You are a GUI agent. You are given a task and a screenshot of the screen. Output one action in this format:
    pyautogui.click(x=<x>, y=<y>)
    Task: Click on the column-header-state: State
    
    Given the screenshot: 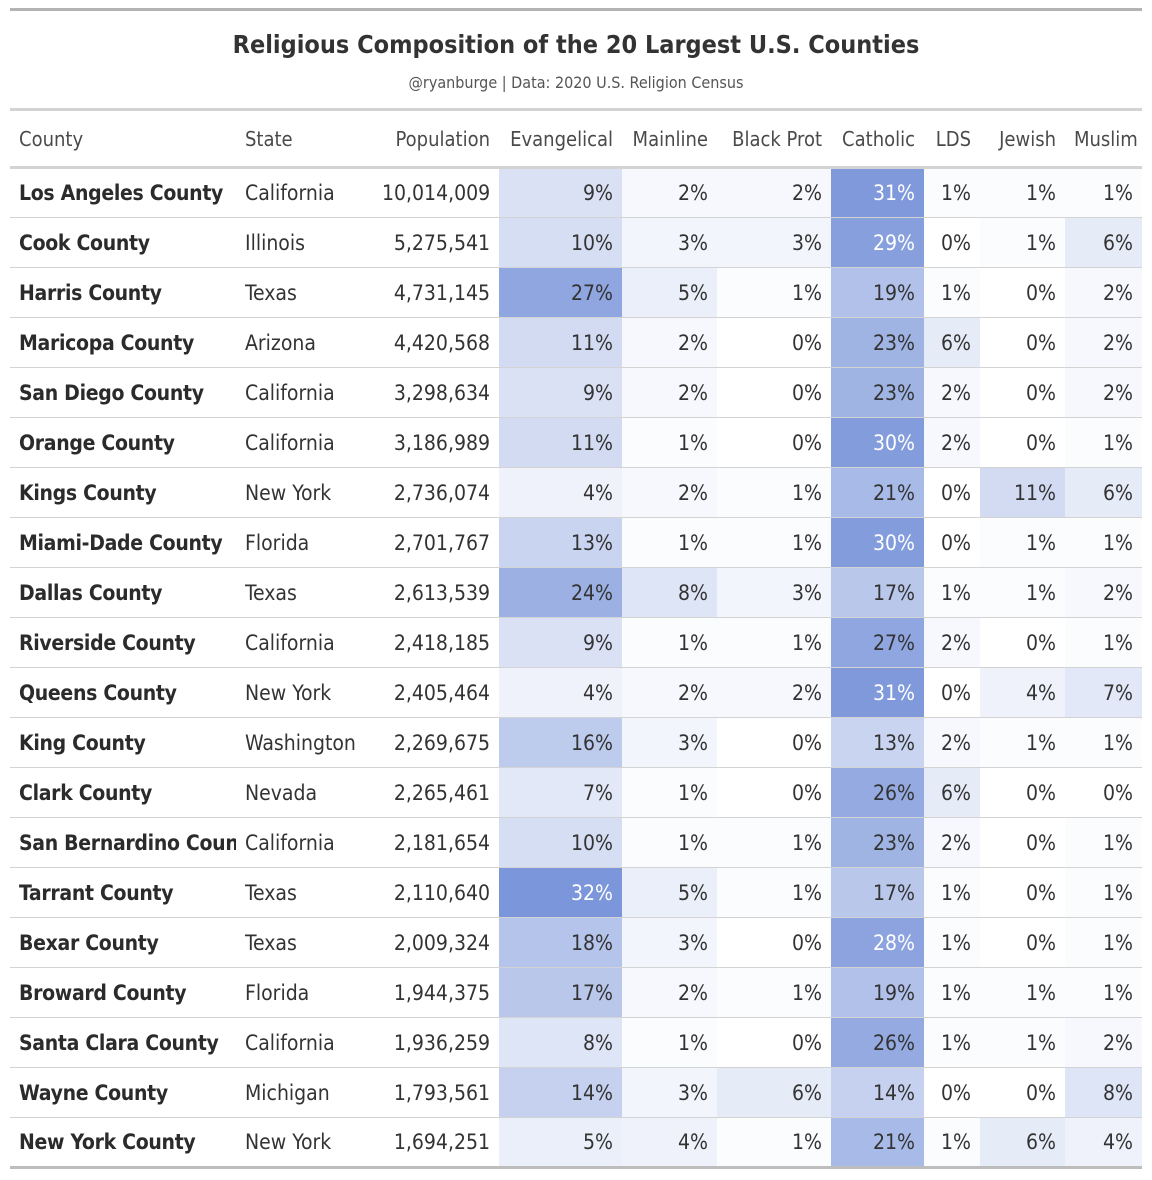 What is the action you would take?
    pyautogui.click(x=269, y=138)
    